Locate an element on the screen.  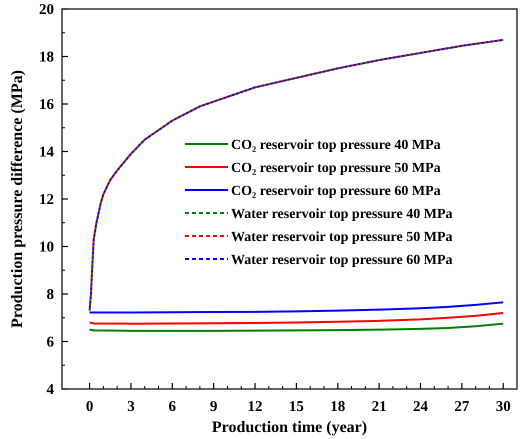
x-tick-label: 12 is located at coordinates (255, 407).